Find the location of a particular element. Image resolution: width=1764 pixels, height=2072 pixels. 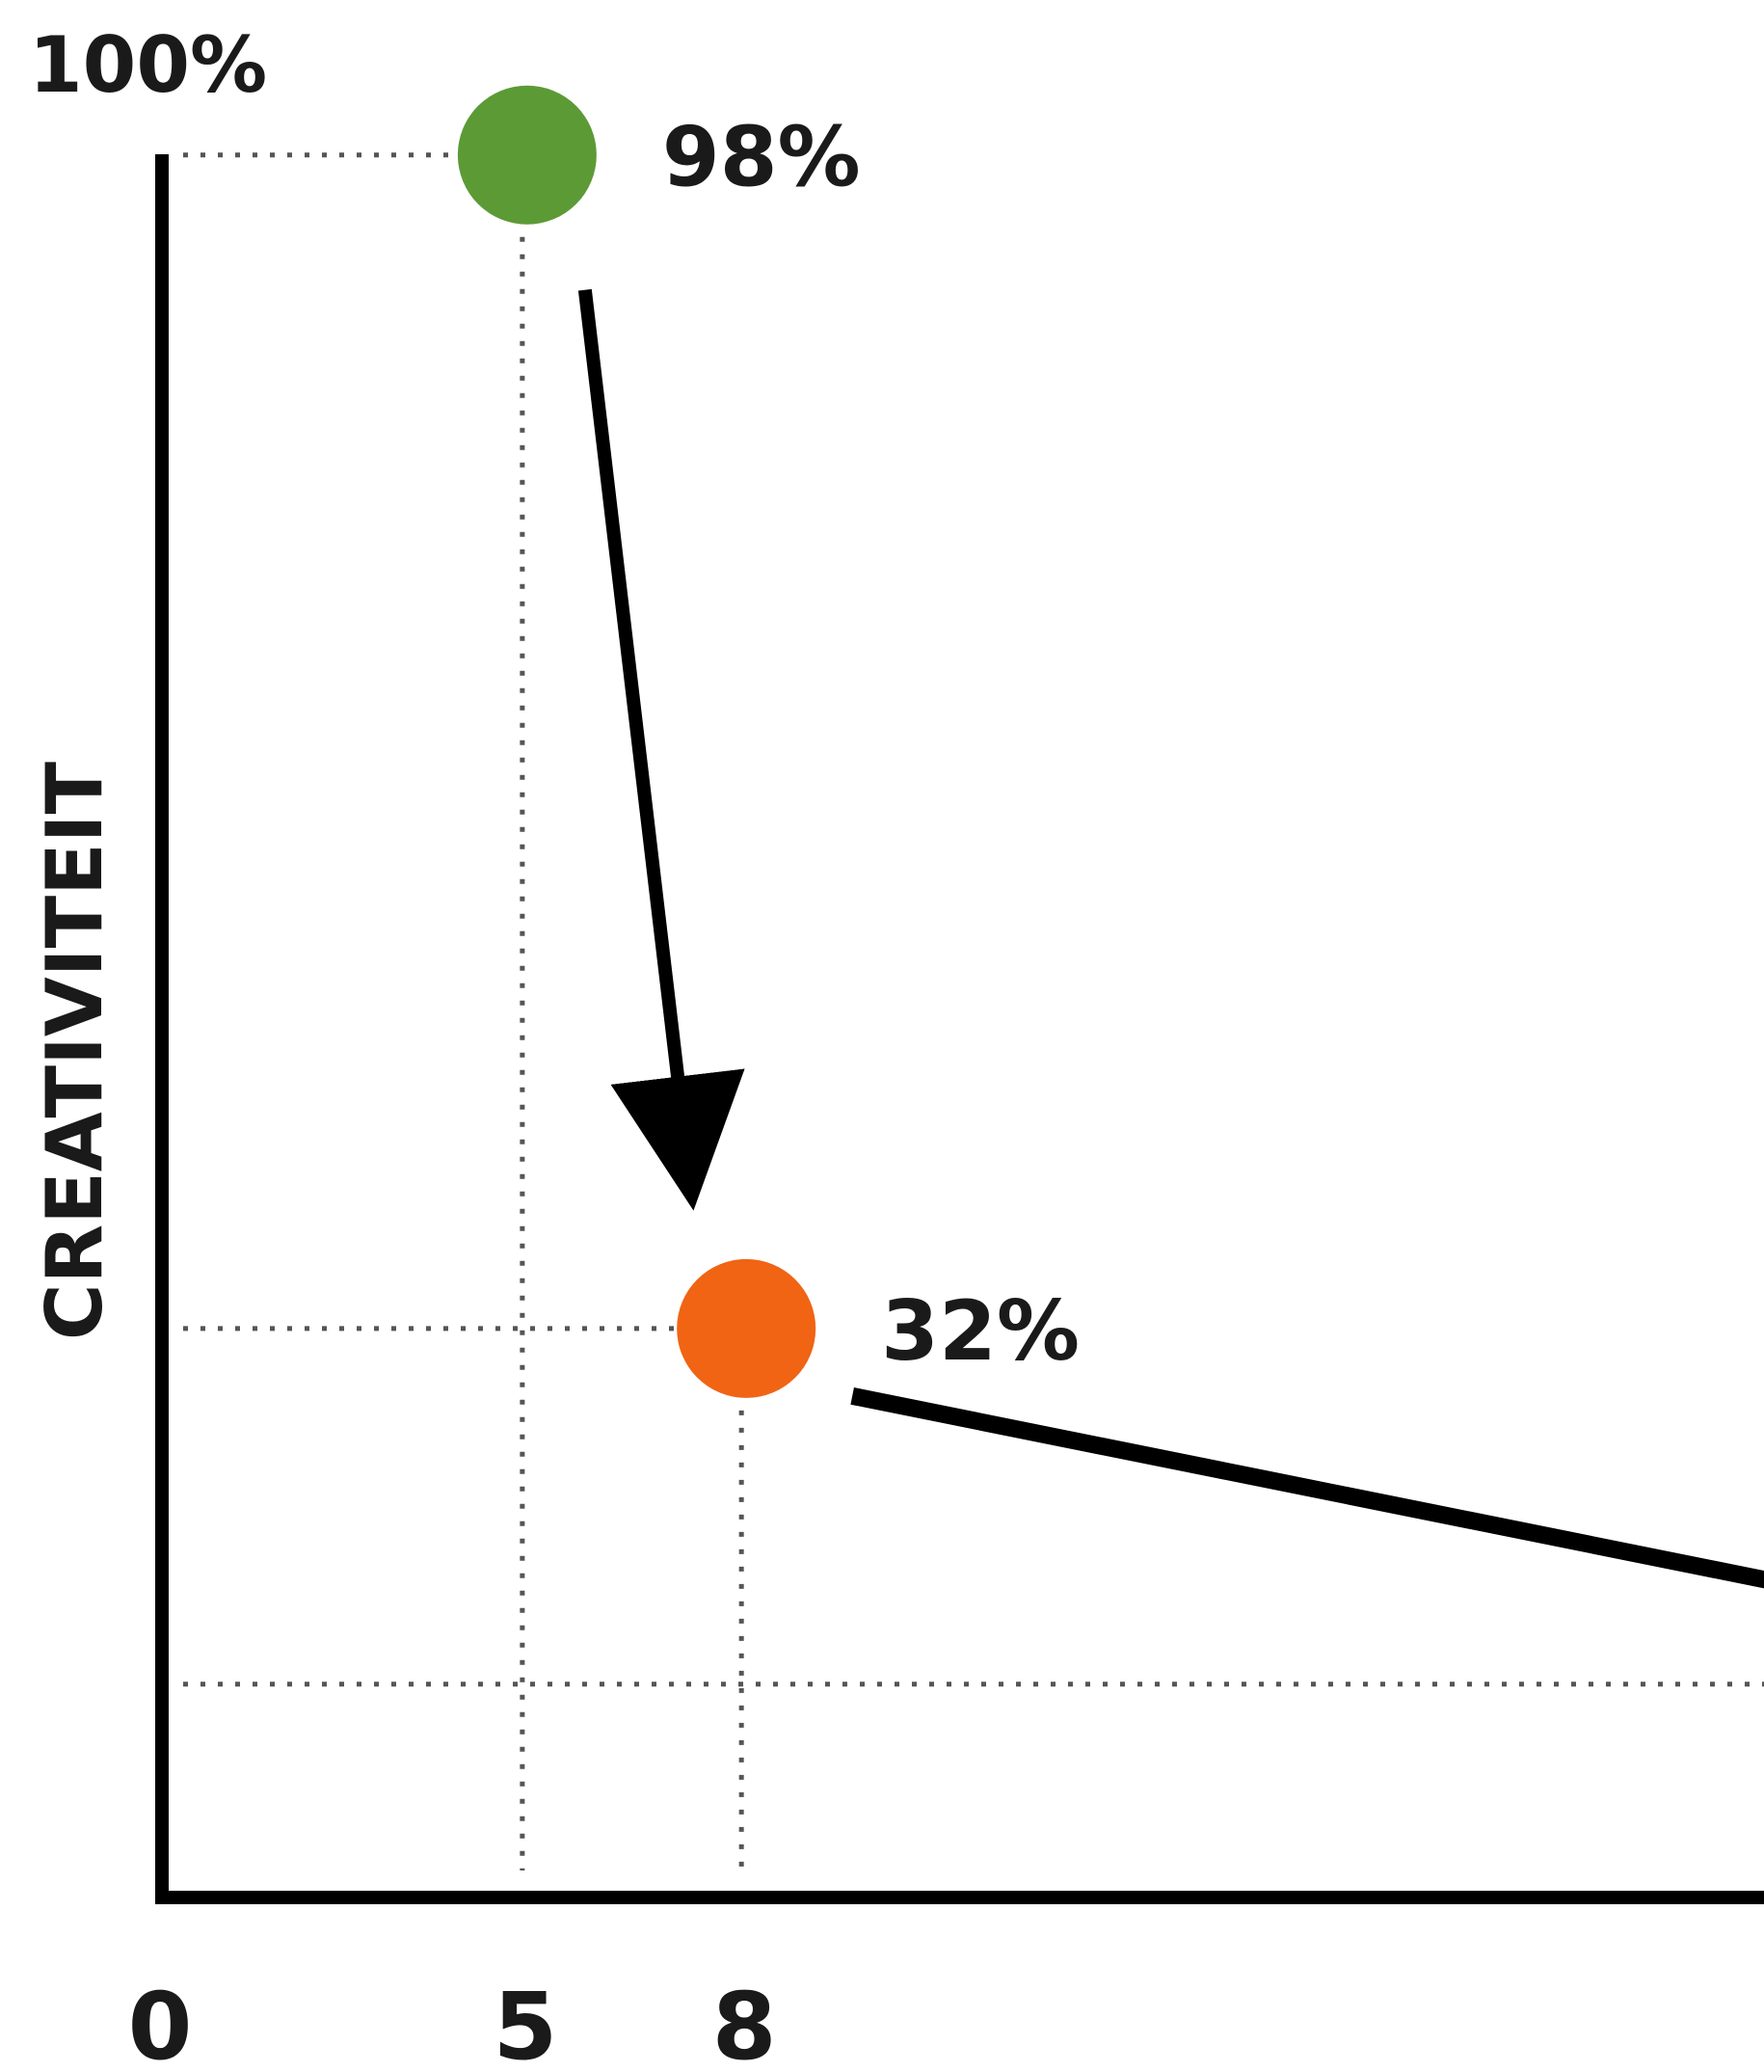

x-tick-label-8: 8 is located at coordinates (744, 2022).